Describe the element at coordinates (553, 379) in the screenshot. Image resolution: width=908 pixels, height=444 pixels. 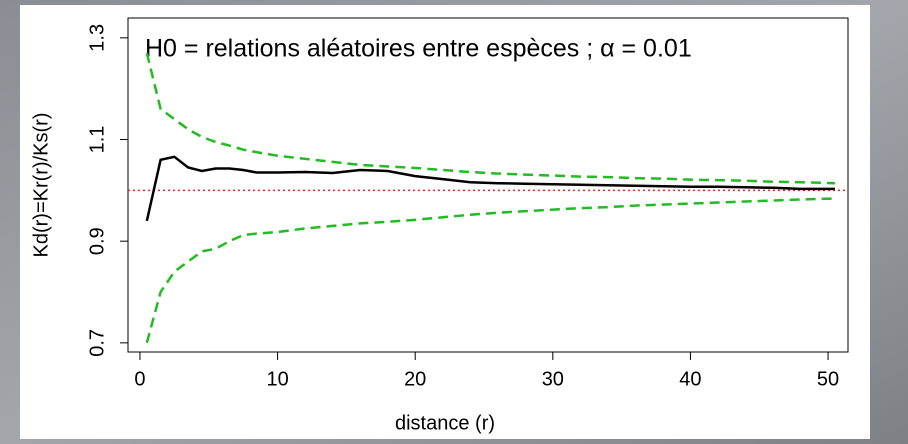
I see `x-tick-label: 30` at that location.